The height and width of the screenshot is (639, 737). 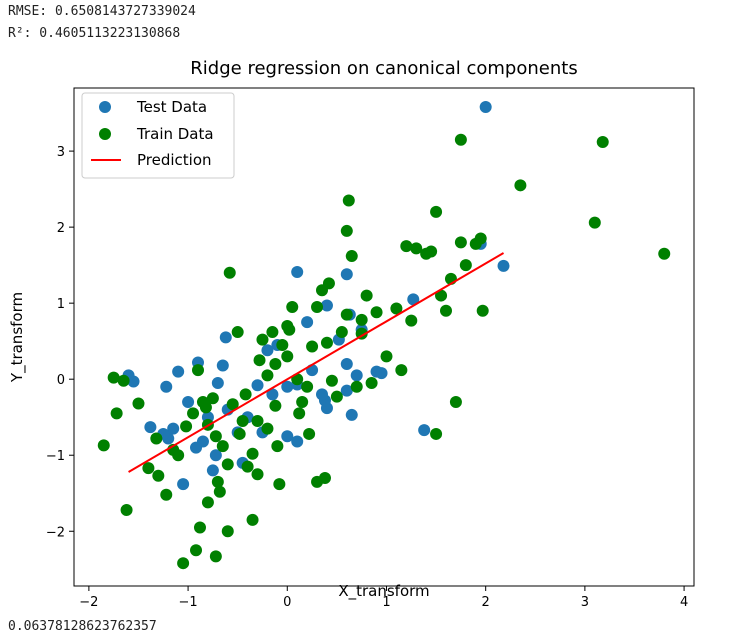 I want to click on legend-label-test: Test Data, so click(x=171, y=107).